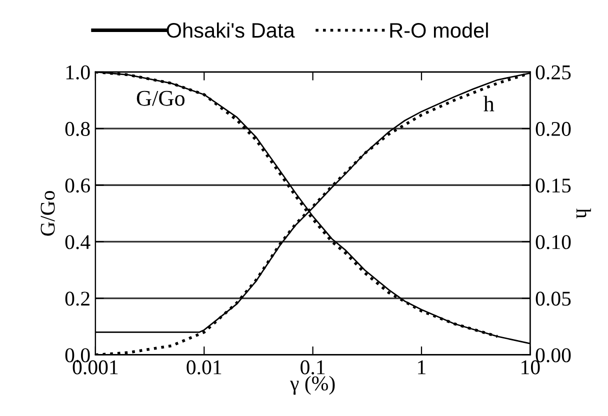 This screenshot has height=416, width=608. I want to click on y-tick-label: 1.0, so click(78, 72).